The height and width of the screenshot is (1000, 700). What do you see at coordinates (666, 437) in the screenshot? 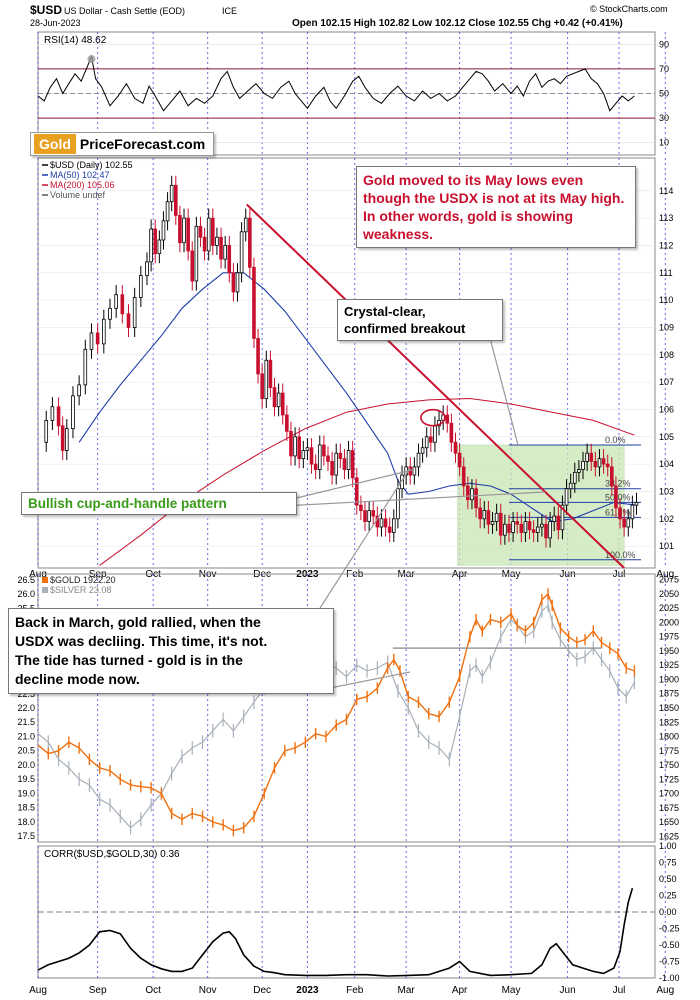
I see `usd-y-tick: 105` at bounding box center [666, 437].